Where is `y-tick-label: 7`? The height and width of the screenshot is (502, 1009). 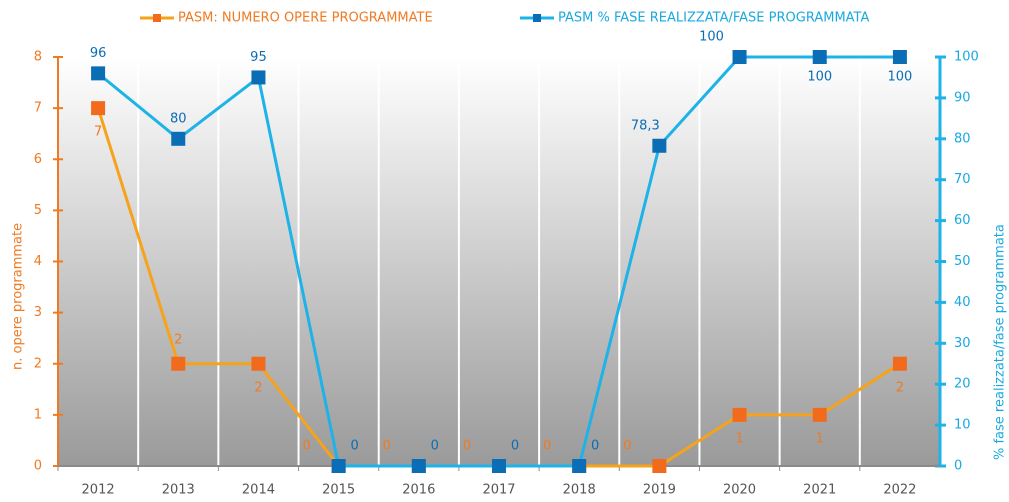 y-tick-label: 7 is located at coordinates (38, 108).